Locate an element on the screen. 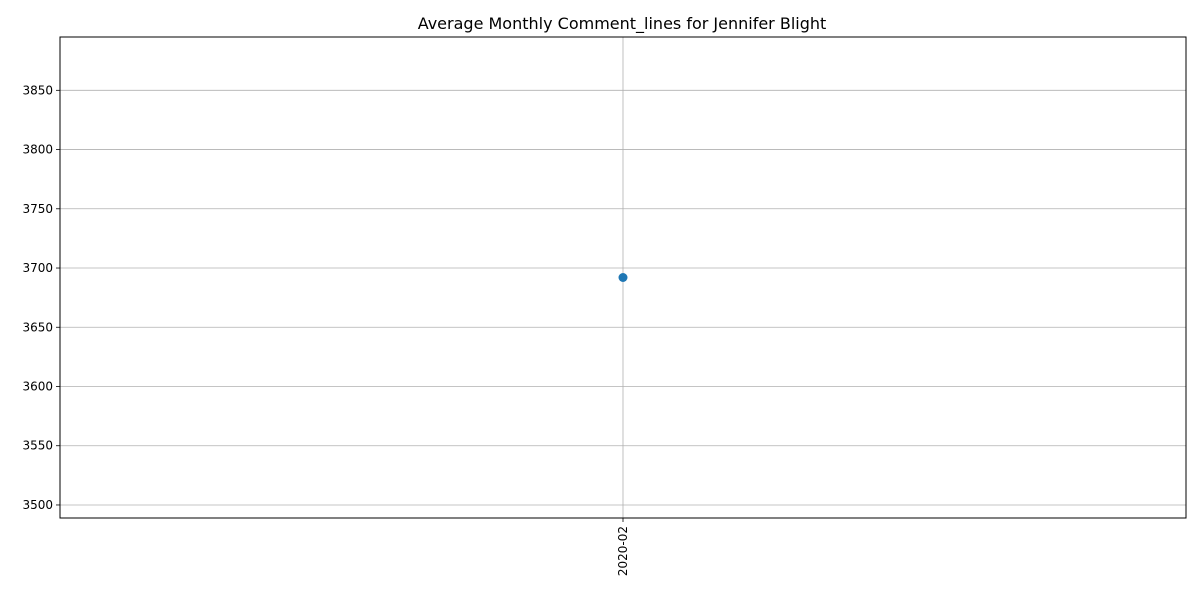 The width and height of the screenshot is (1200, 604). y-tick-label: 3800 is located at coordinates (37, 150).